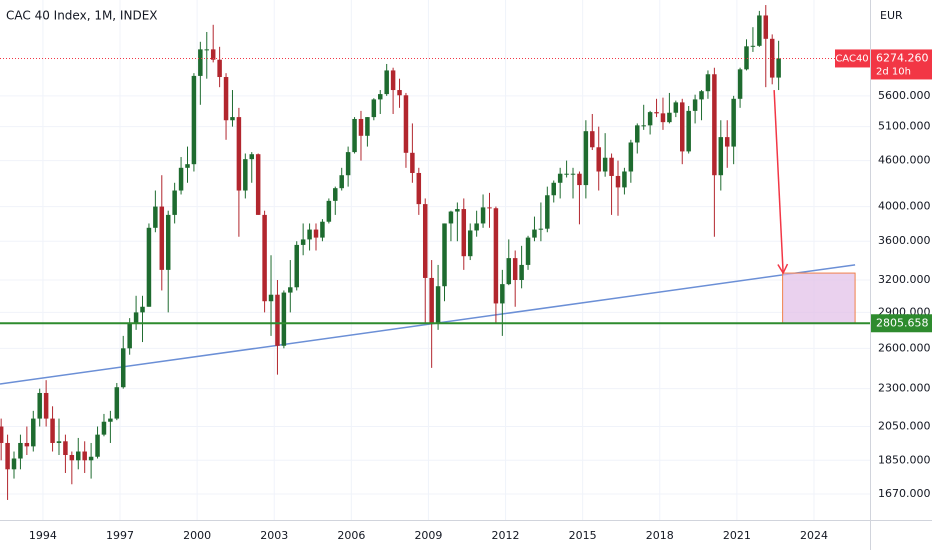 This screenshot has width=932, height=554. Describe the element at coordinates (814, 535) in the screenshot. I see `x-tick-label: 2024` at that location.